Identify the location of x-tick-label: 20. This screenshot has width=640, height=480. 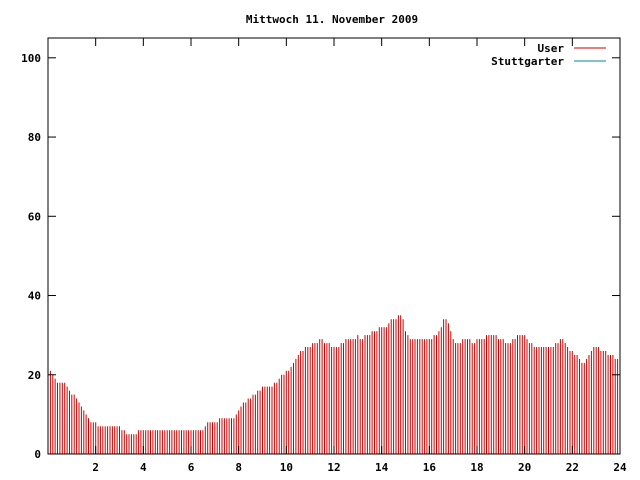
(524, 467).